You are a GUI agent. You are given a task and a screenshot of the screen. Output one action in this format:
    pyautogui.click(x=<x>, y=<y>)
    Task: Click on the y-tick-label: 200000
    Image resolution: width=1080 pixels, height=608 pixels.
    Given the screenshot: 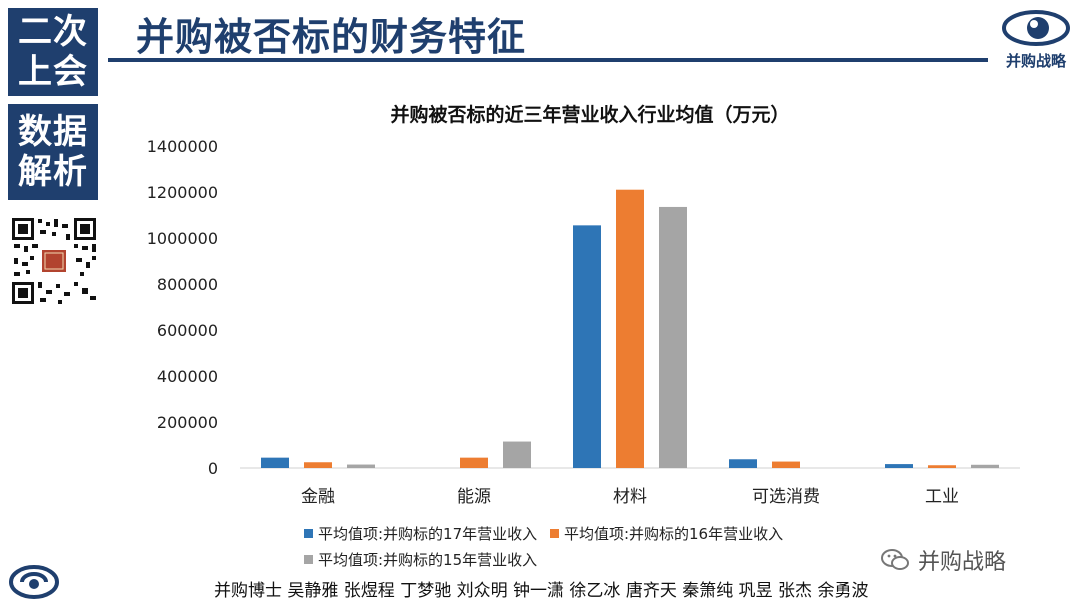 What is the action you would take?
    pyautogui.click(x=187, y=422)
    